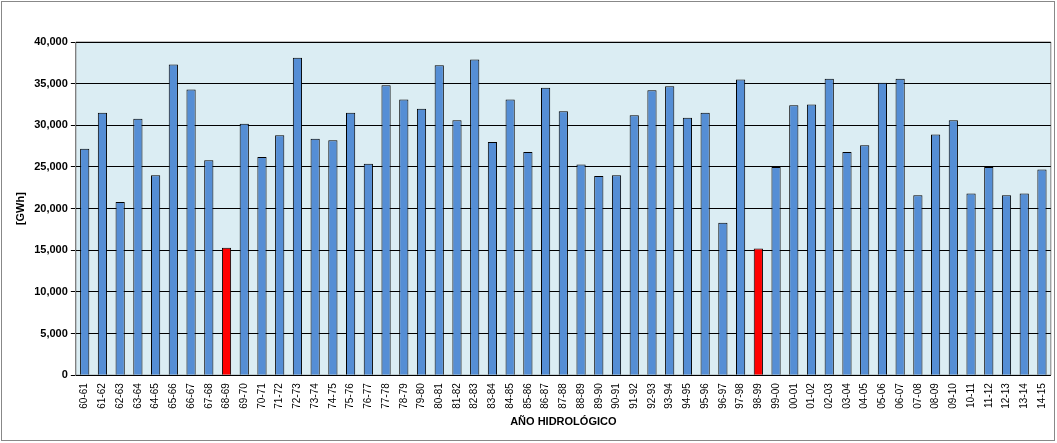 This screenshot has width=1057, height=443. Describe the element at coordinates (190, 395) in the screenshot. I see `x-tick-label: 66-67` at that location.